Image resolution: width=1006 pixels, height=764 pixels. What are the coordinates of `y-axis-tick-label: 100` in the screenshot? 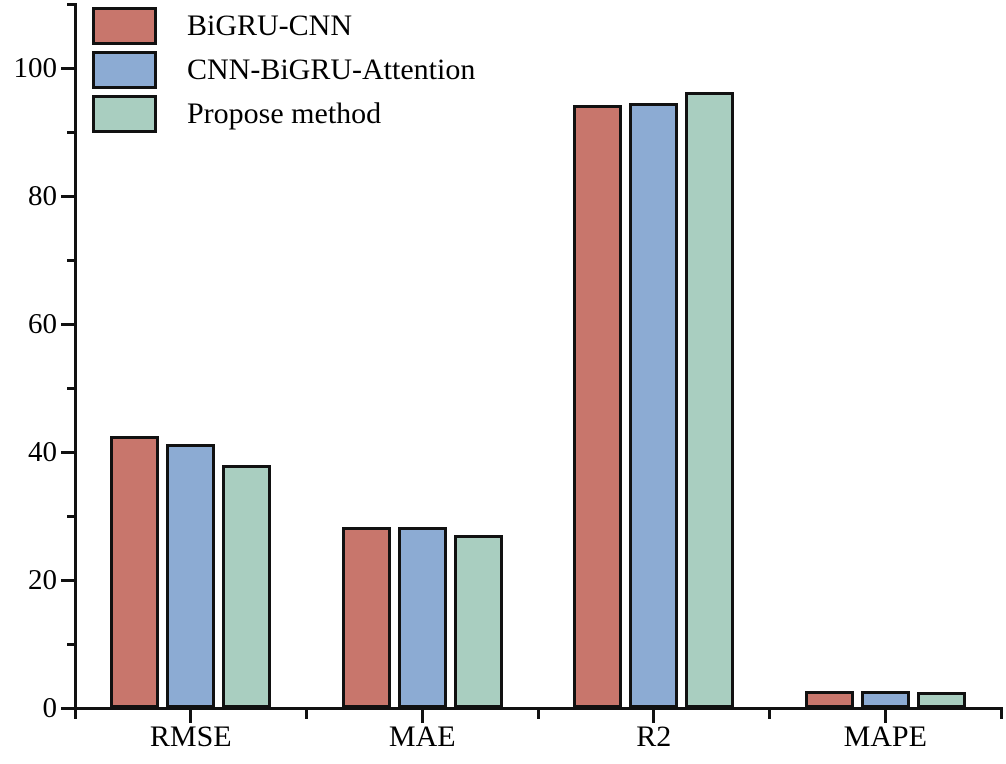 It's located at (35, 68).